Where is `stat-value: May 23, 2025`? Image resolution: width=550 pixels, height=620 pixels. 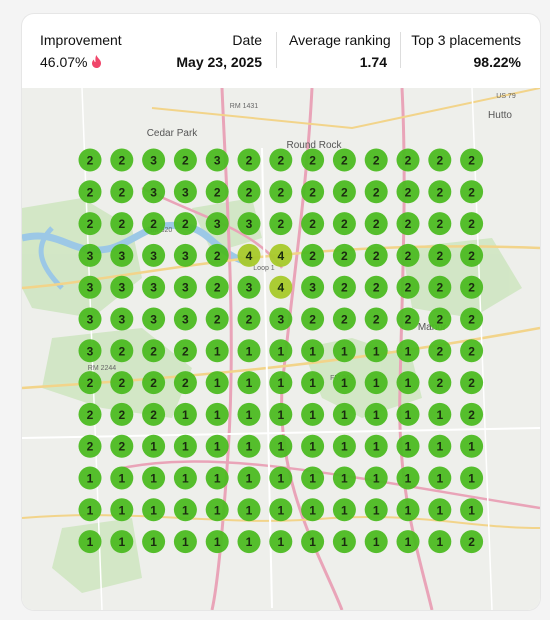
stat-value: May 23, 2025 is located at coordinates (219, 62).